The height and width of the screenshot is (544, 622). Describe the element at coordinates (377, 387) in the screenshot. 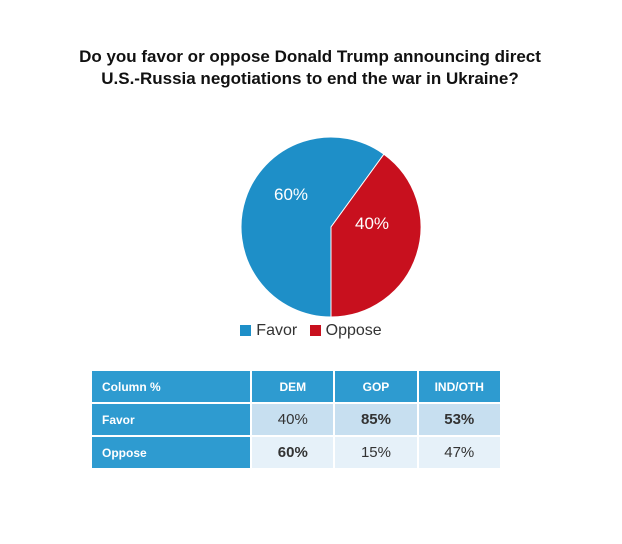

I see `table-header-cell: GOP` at that location.